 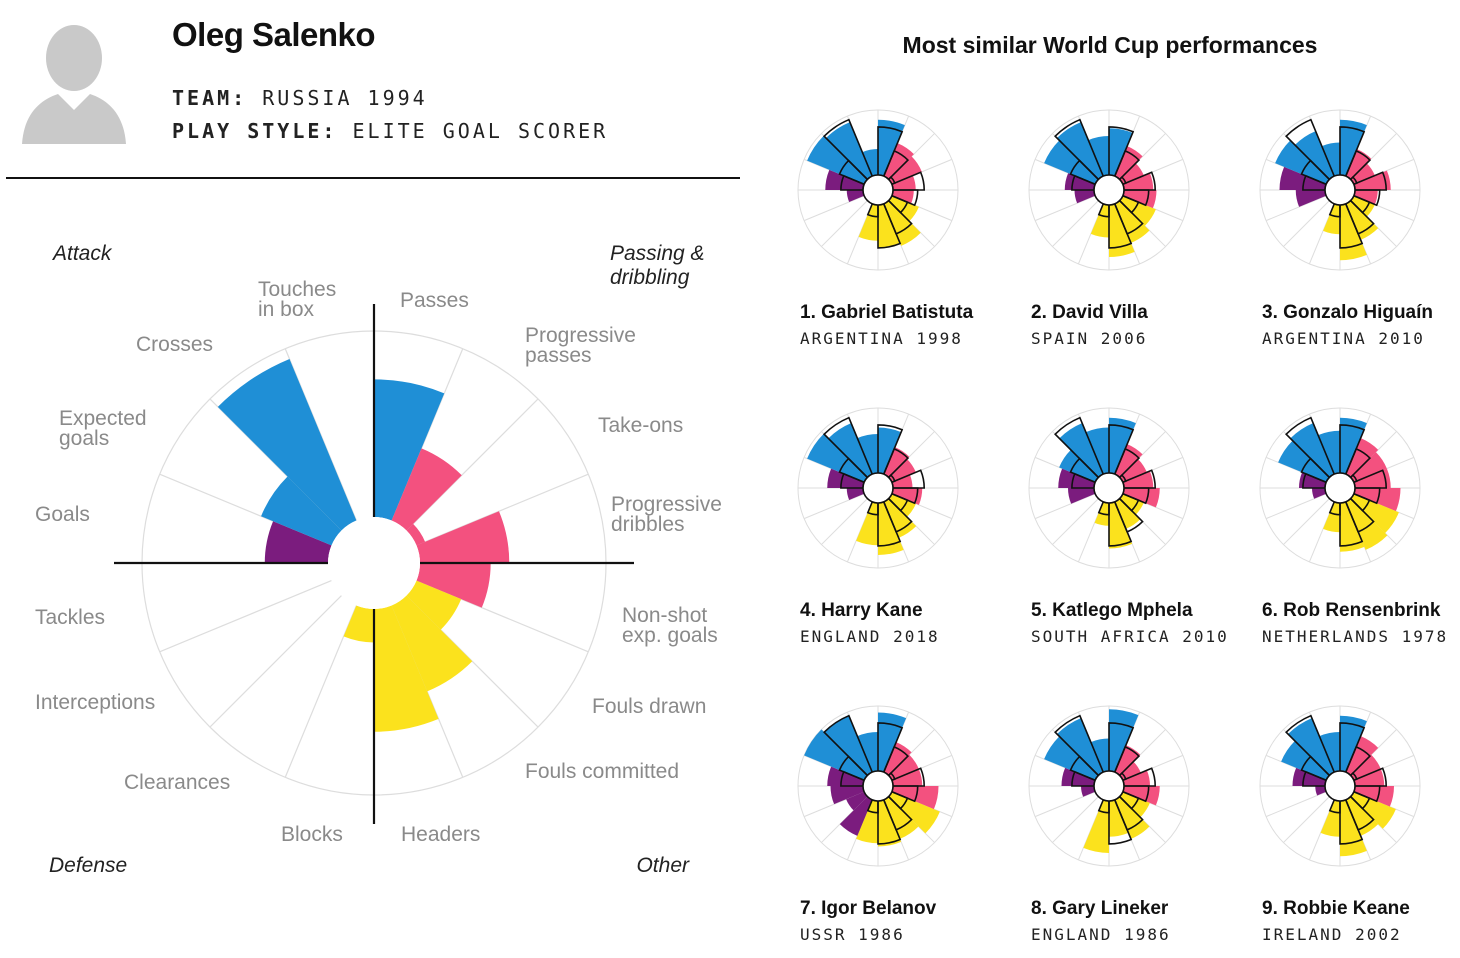 I want to click on similar-player-name: 9. Robbie Keane, so click(x=1336, y=908).